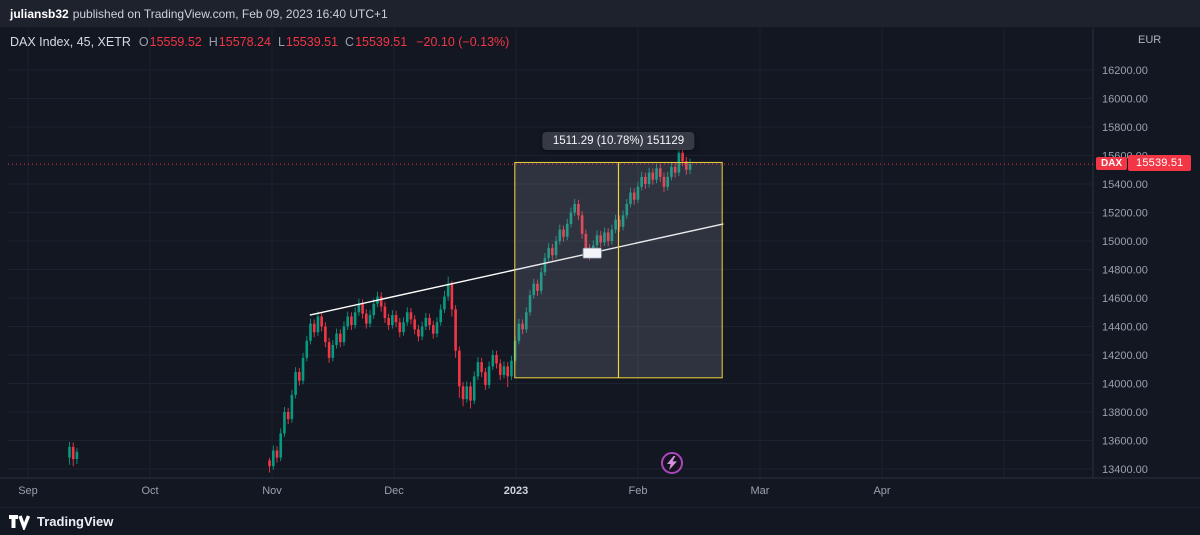 Image resolution: width=1200 pixels, height=535 pixels. Describe the element at coordinates (1150, 40) in the screenshot. I see `currency-label: EUR` at that location.